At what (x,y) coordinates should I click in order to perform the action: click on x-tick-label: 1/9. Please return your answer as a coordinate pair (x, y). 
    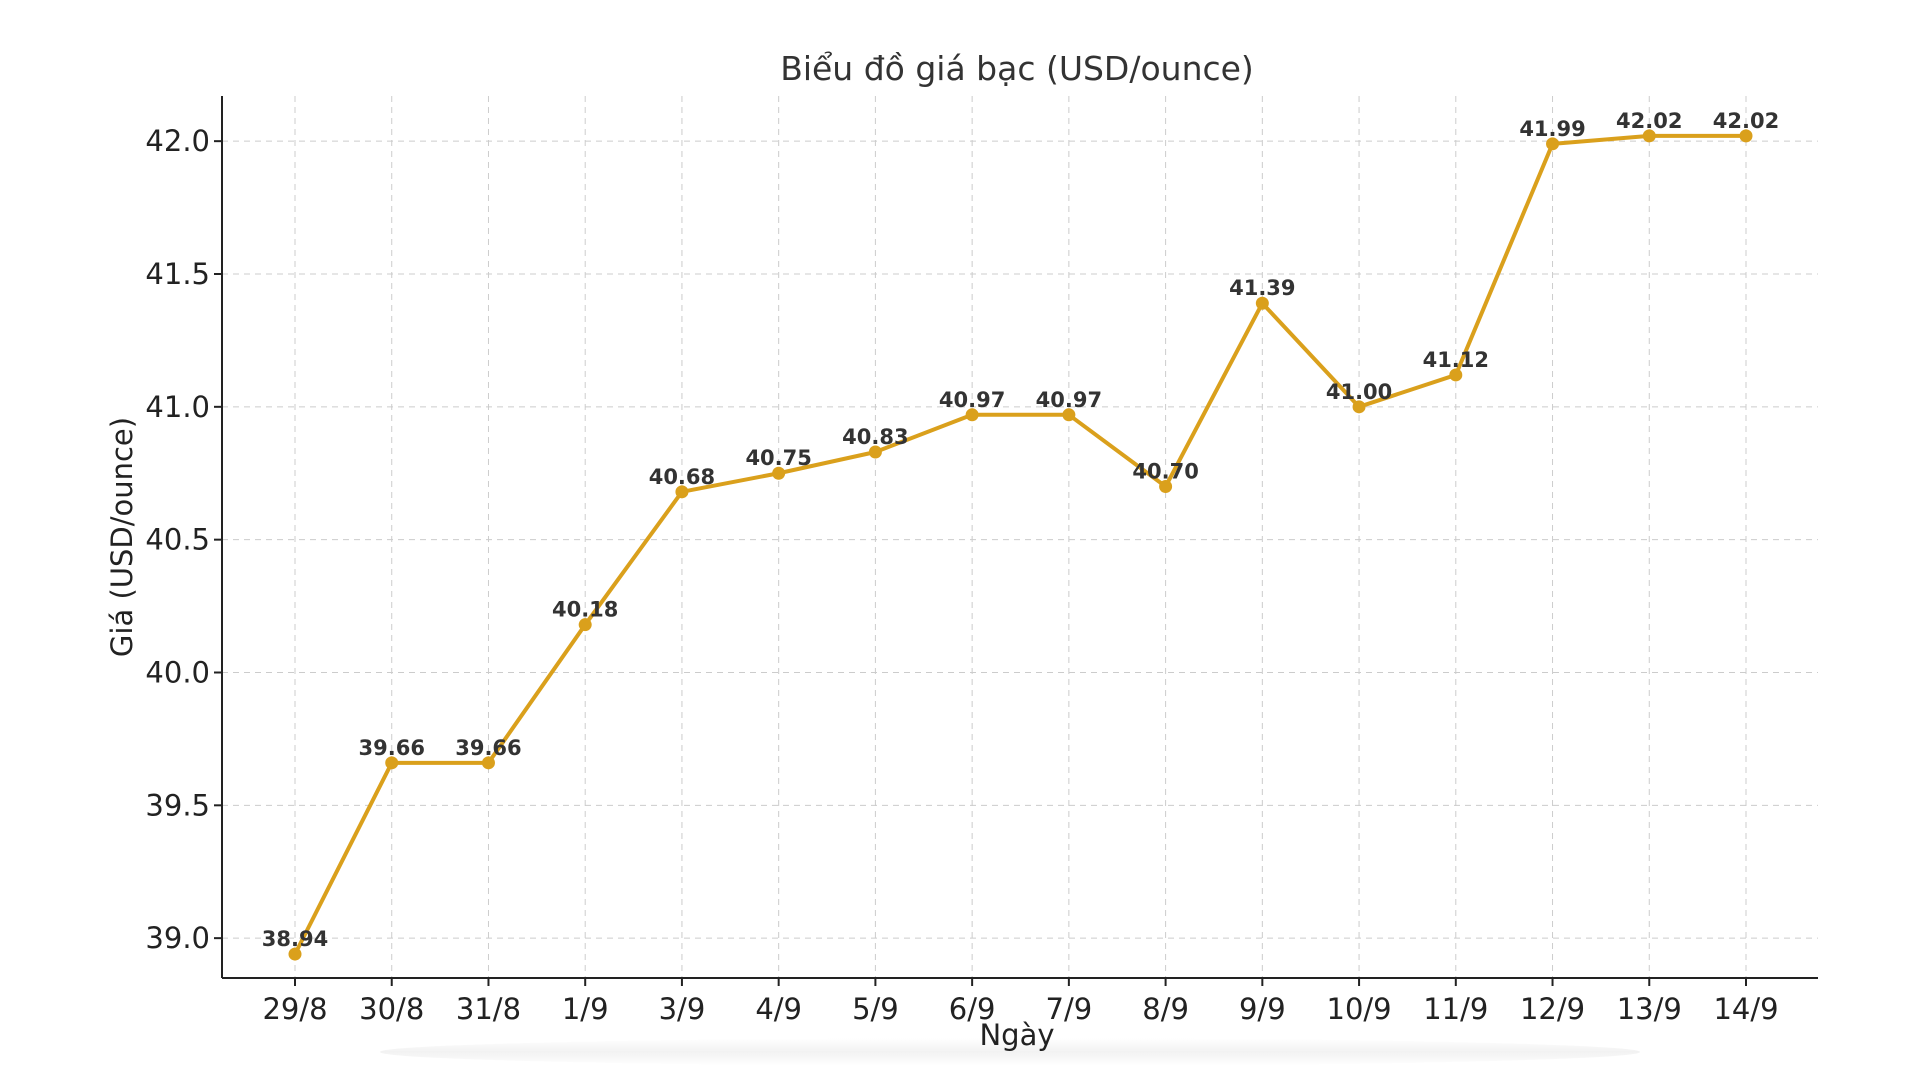
    Looking at the image, I should click on (585, 1009).